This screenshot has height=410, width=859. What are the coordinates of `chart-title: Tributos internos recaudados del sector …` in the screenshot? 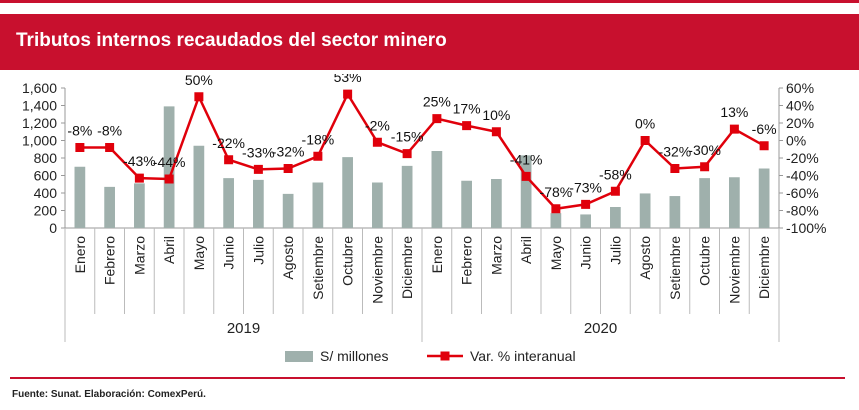 It's located at (231, 40).